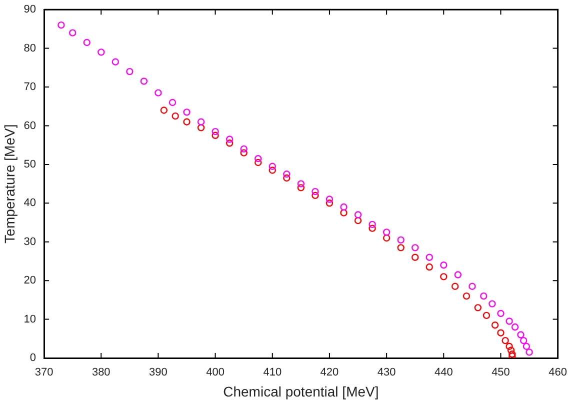  Describe the element at coordinates (158, 372) in the screenshot. I see `x-tick-label: 390` at that location.